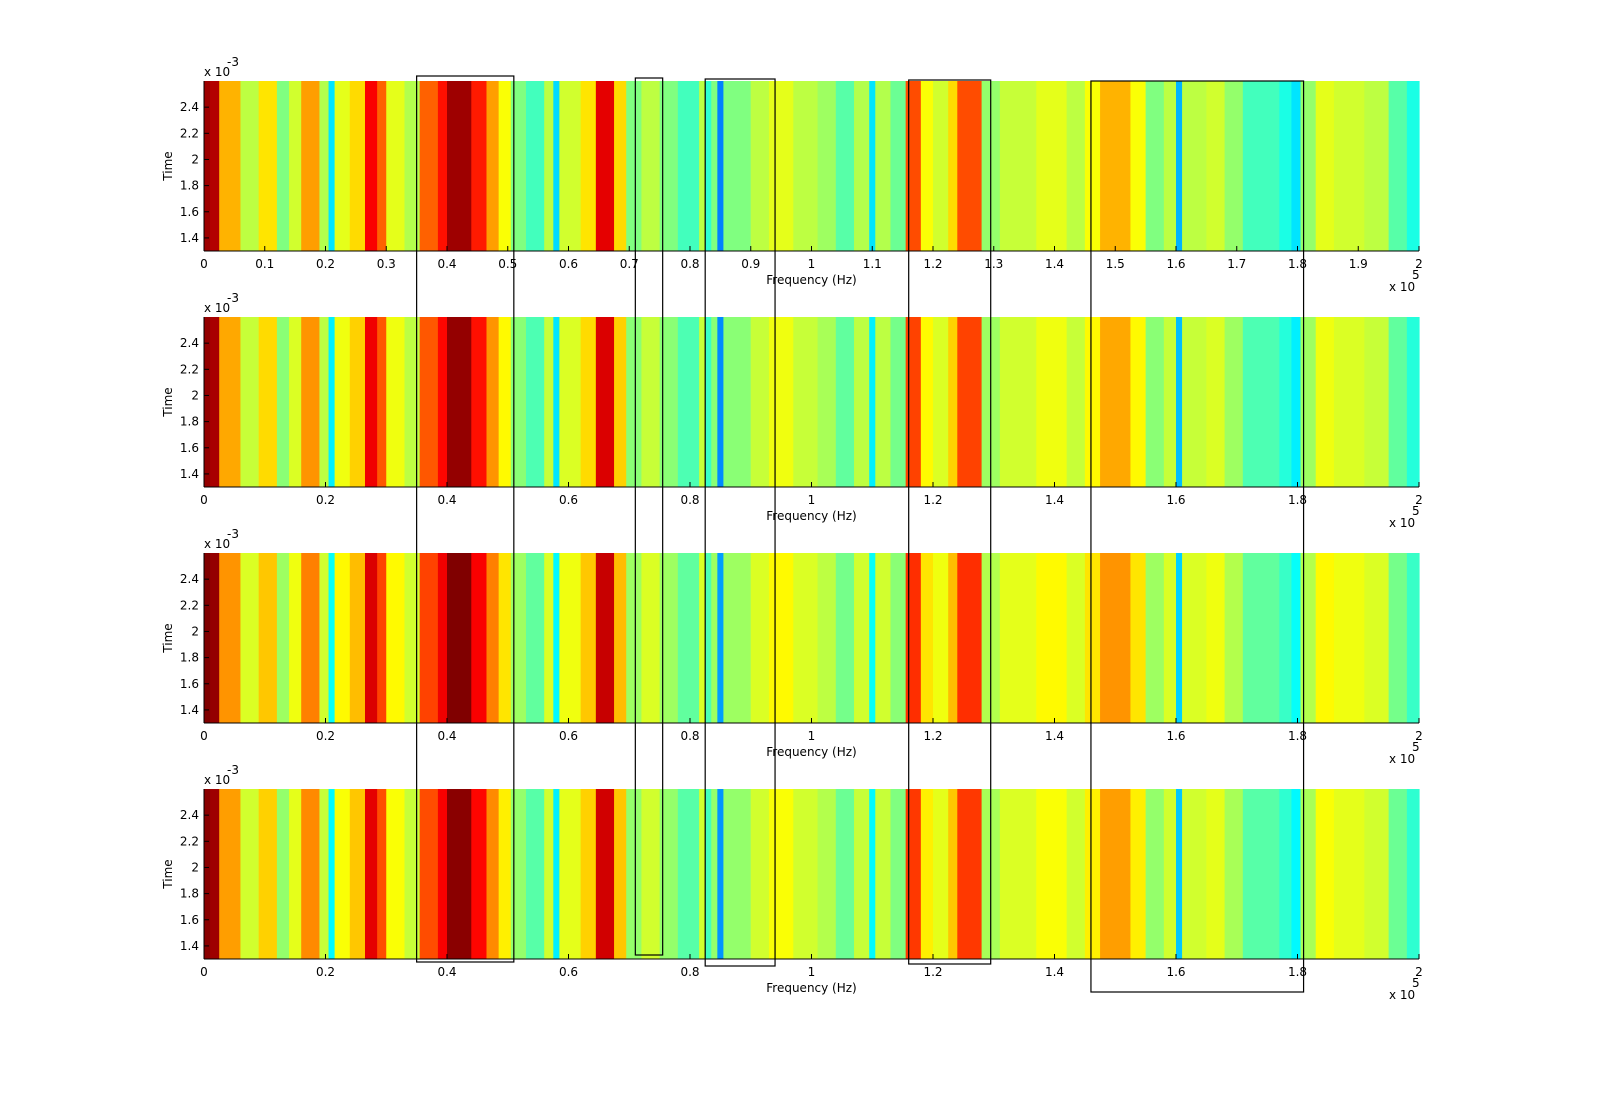 The height and width of the screenshot is (1101, 1601). I want to click on x-tick-label: 1.2, so click(932, 500).